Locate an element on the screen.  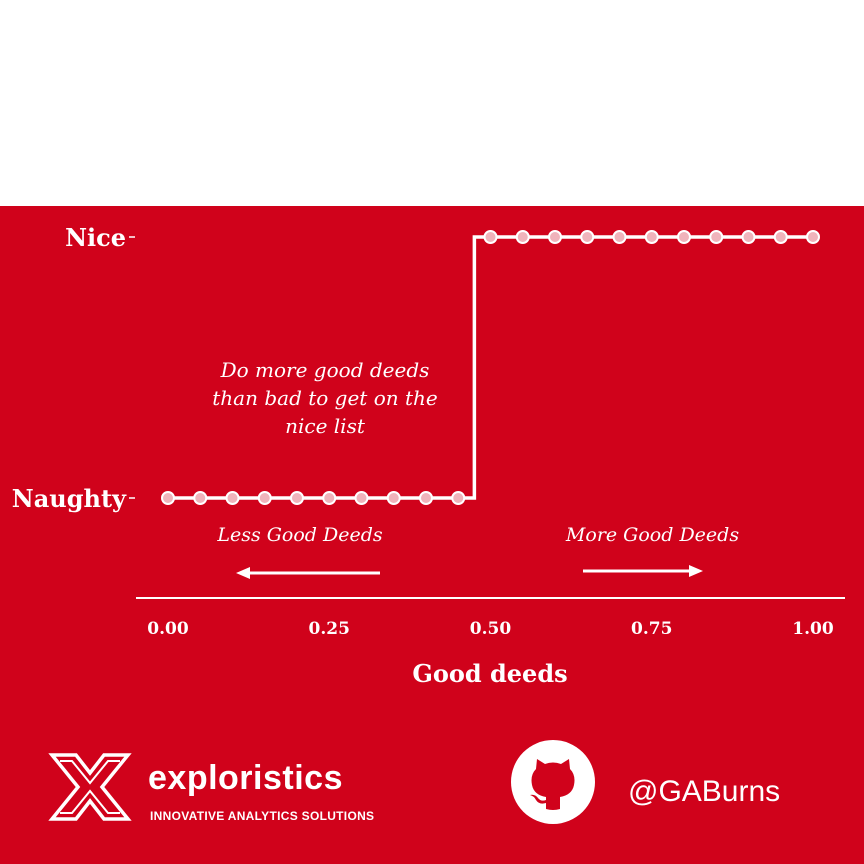
github-handle: @GABurns is located at coordinates (704, 791).